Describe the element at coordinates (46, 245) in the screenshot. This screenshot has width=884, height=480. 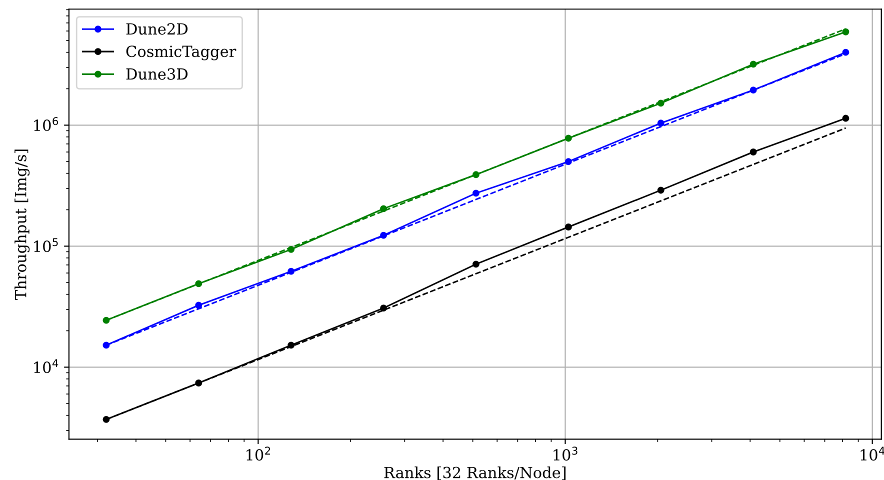
I see `y-tick-label: 10$^{5}$` at that location.